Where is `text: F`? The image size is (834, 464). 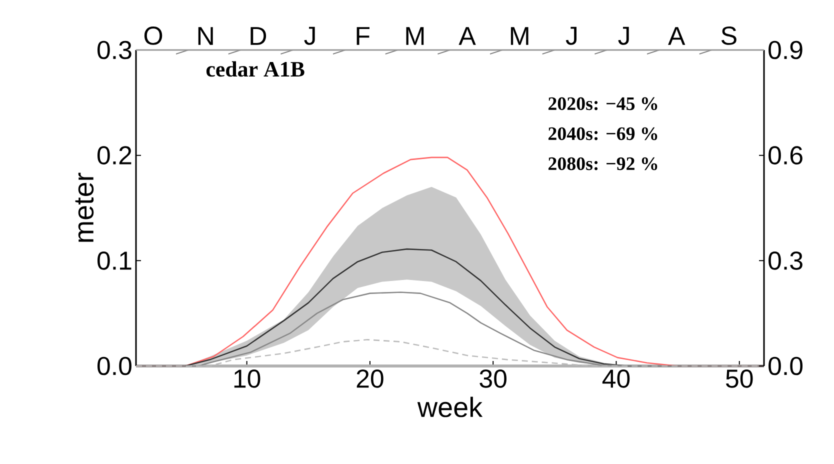
text: F is located at coordinates (363, 36).